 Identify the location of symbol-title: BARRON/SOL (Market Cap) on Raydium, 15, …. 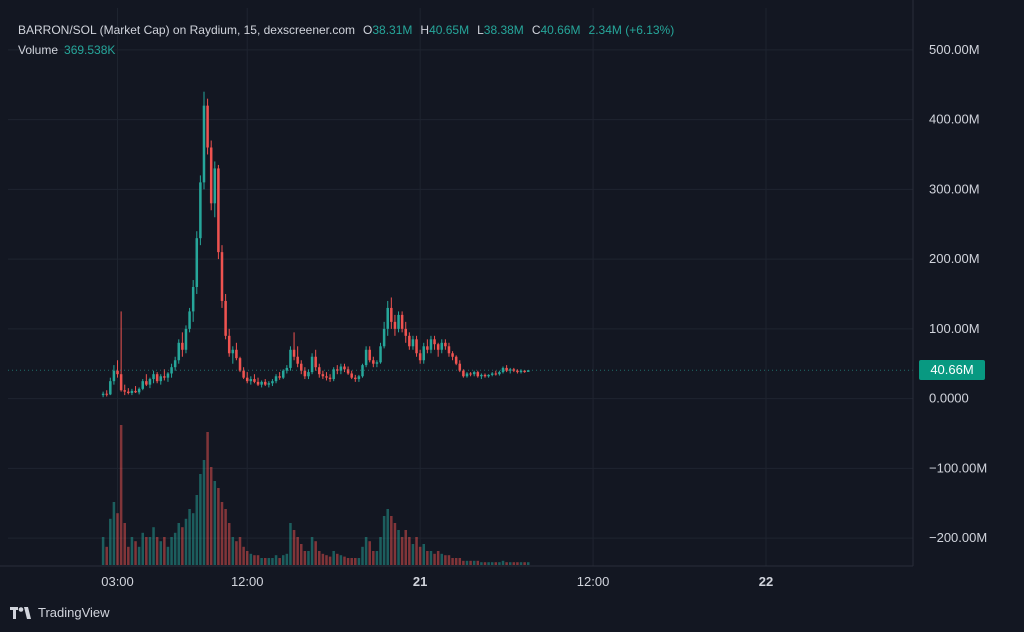
(186, 30).